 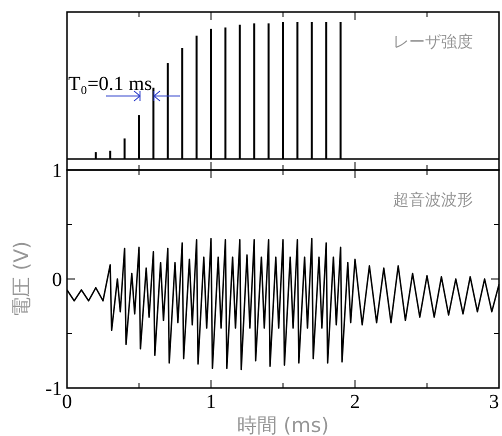 What do you see at coordinates (494, 402) in the screenshot?
I see `x-tick-label: 3` at bounding box center [494, 402].